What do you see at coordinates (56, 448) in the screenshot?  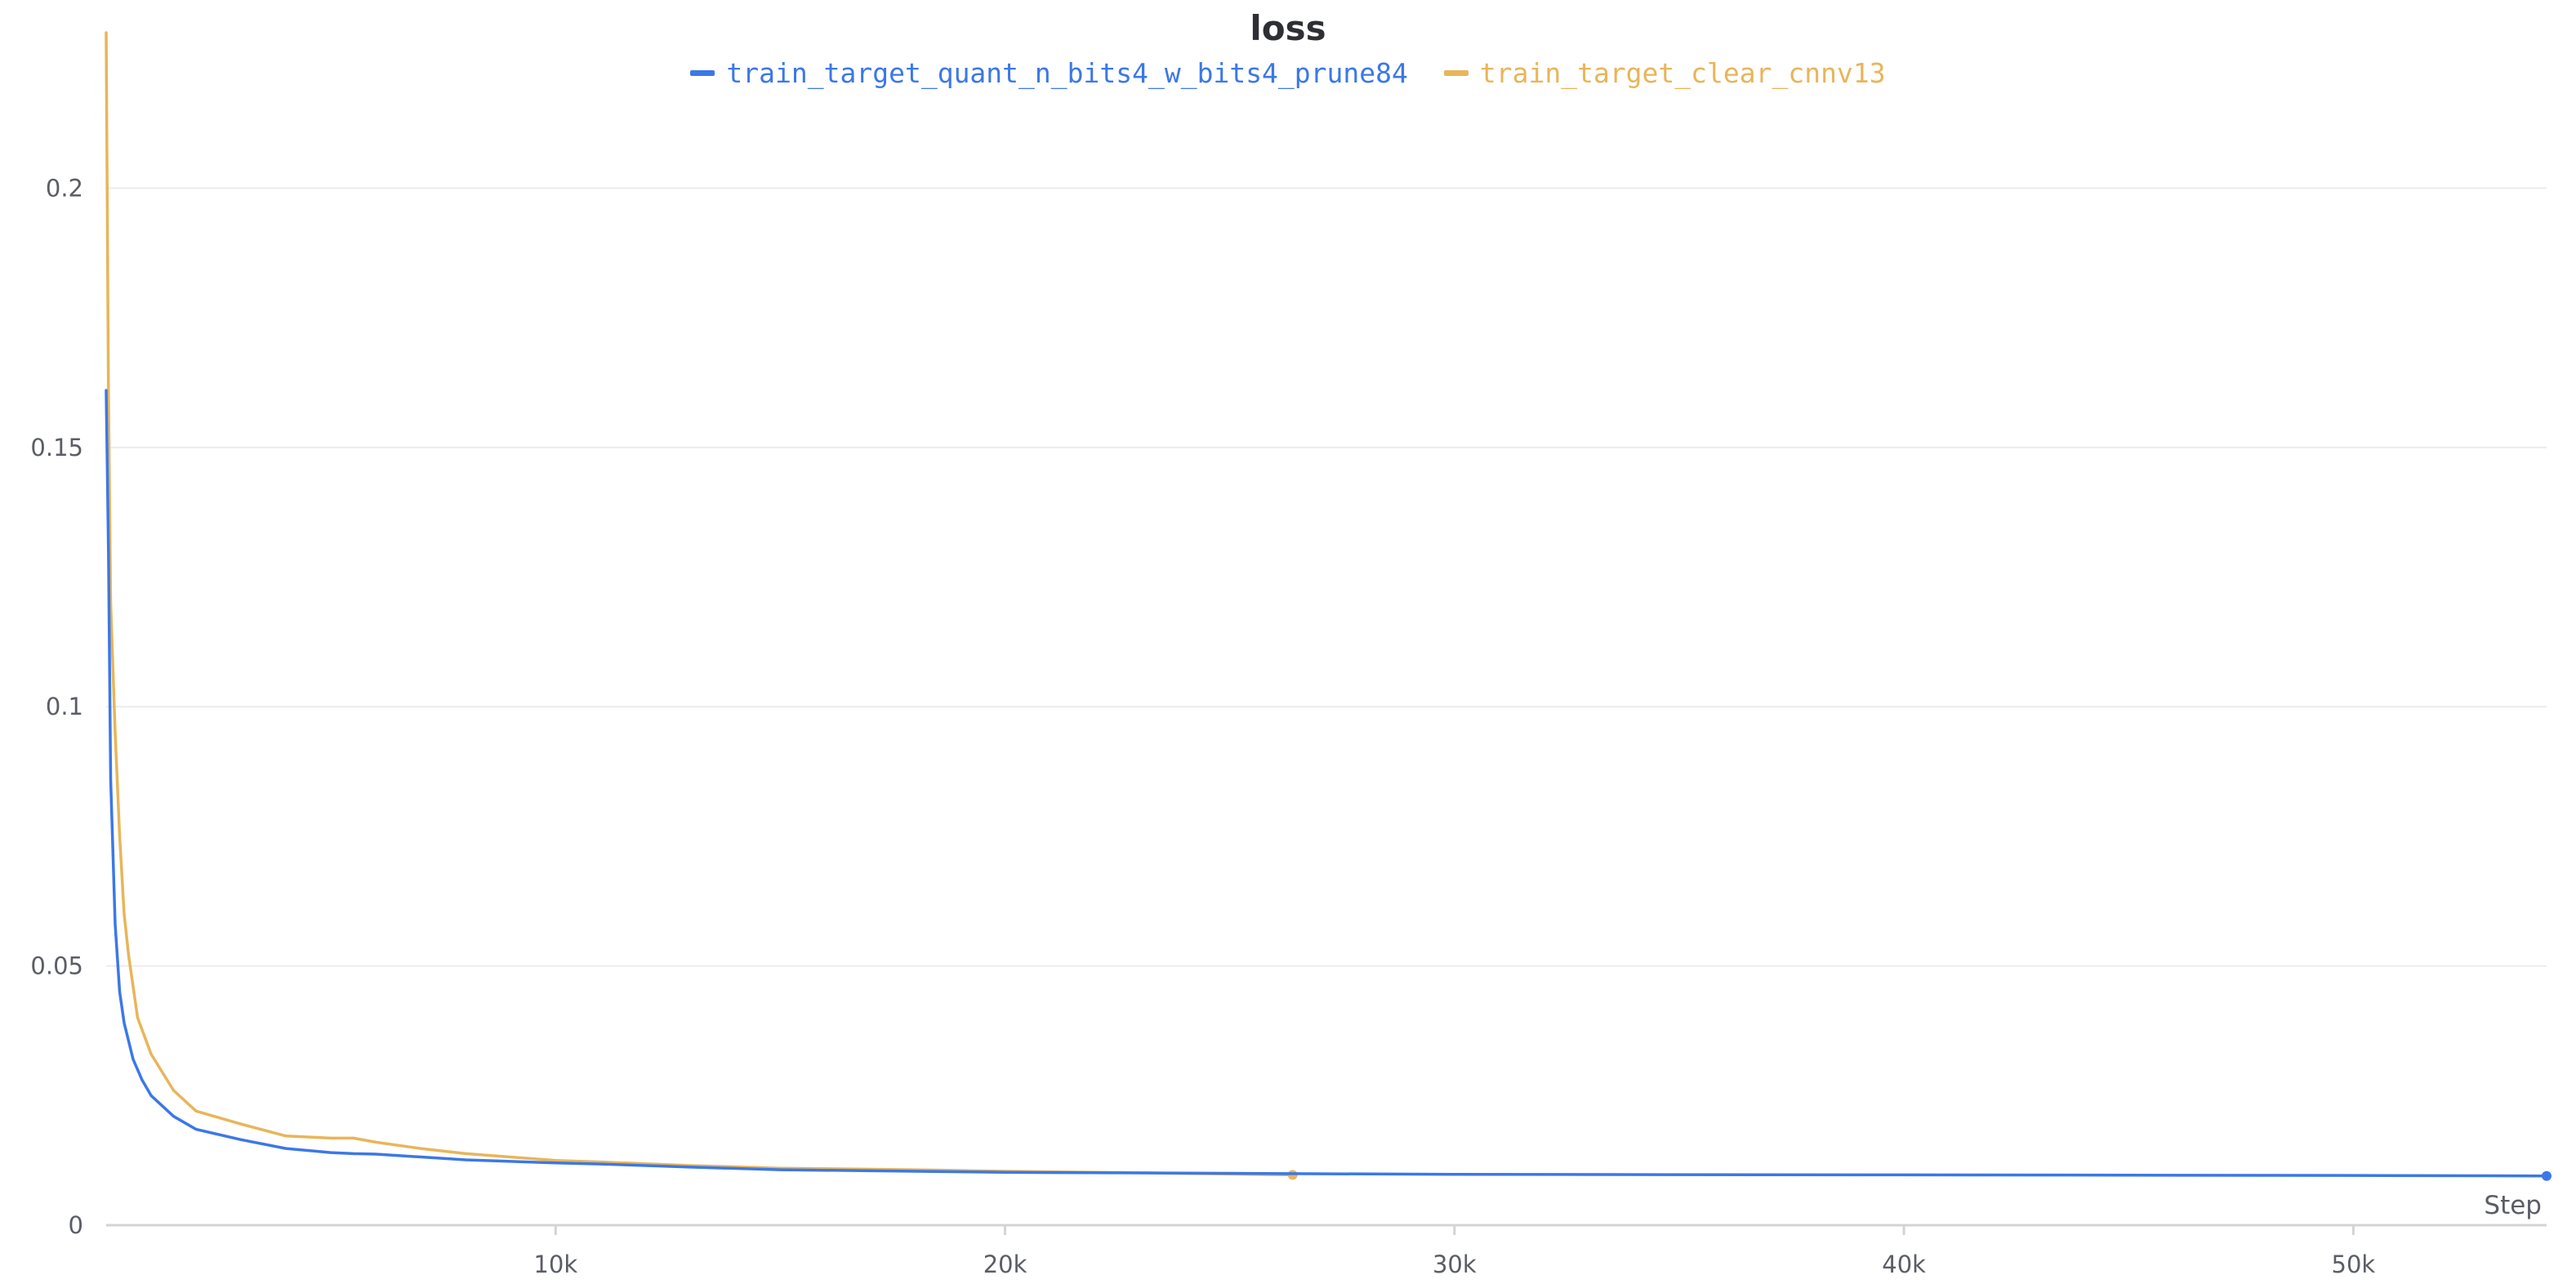 I see `y-tick-label-3: 0.15` at bounding box center [56, 448].